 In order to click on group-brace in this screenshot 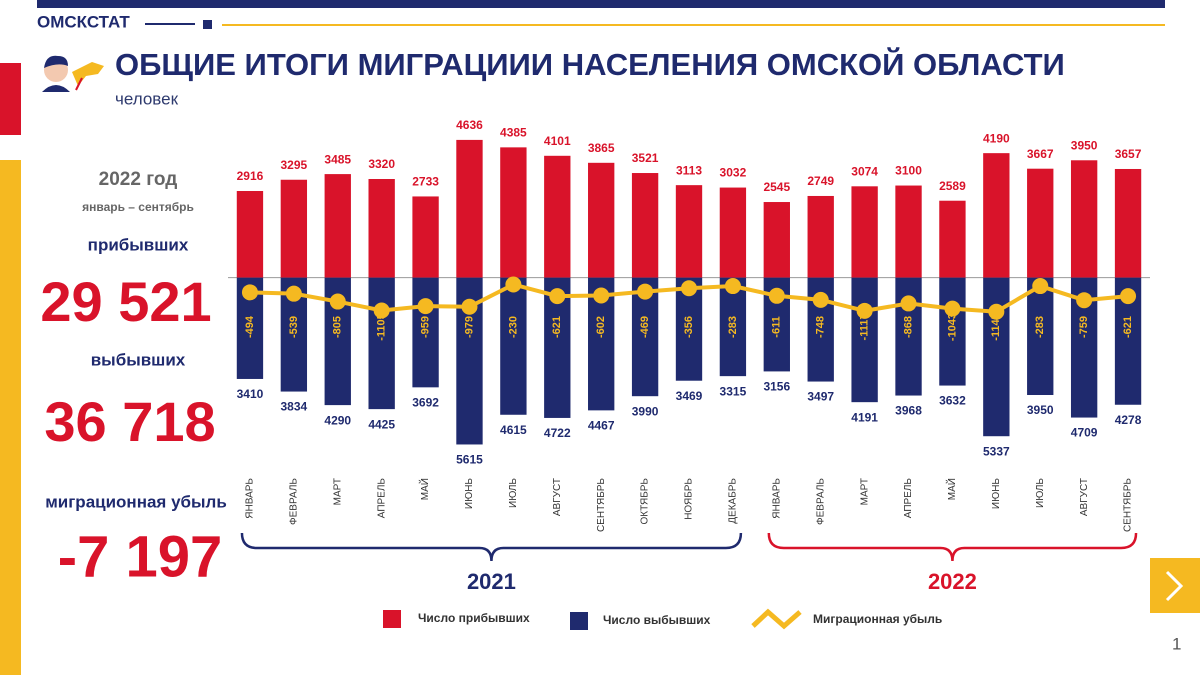, I will do `click(952, 547)`.